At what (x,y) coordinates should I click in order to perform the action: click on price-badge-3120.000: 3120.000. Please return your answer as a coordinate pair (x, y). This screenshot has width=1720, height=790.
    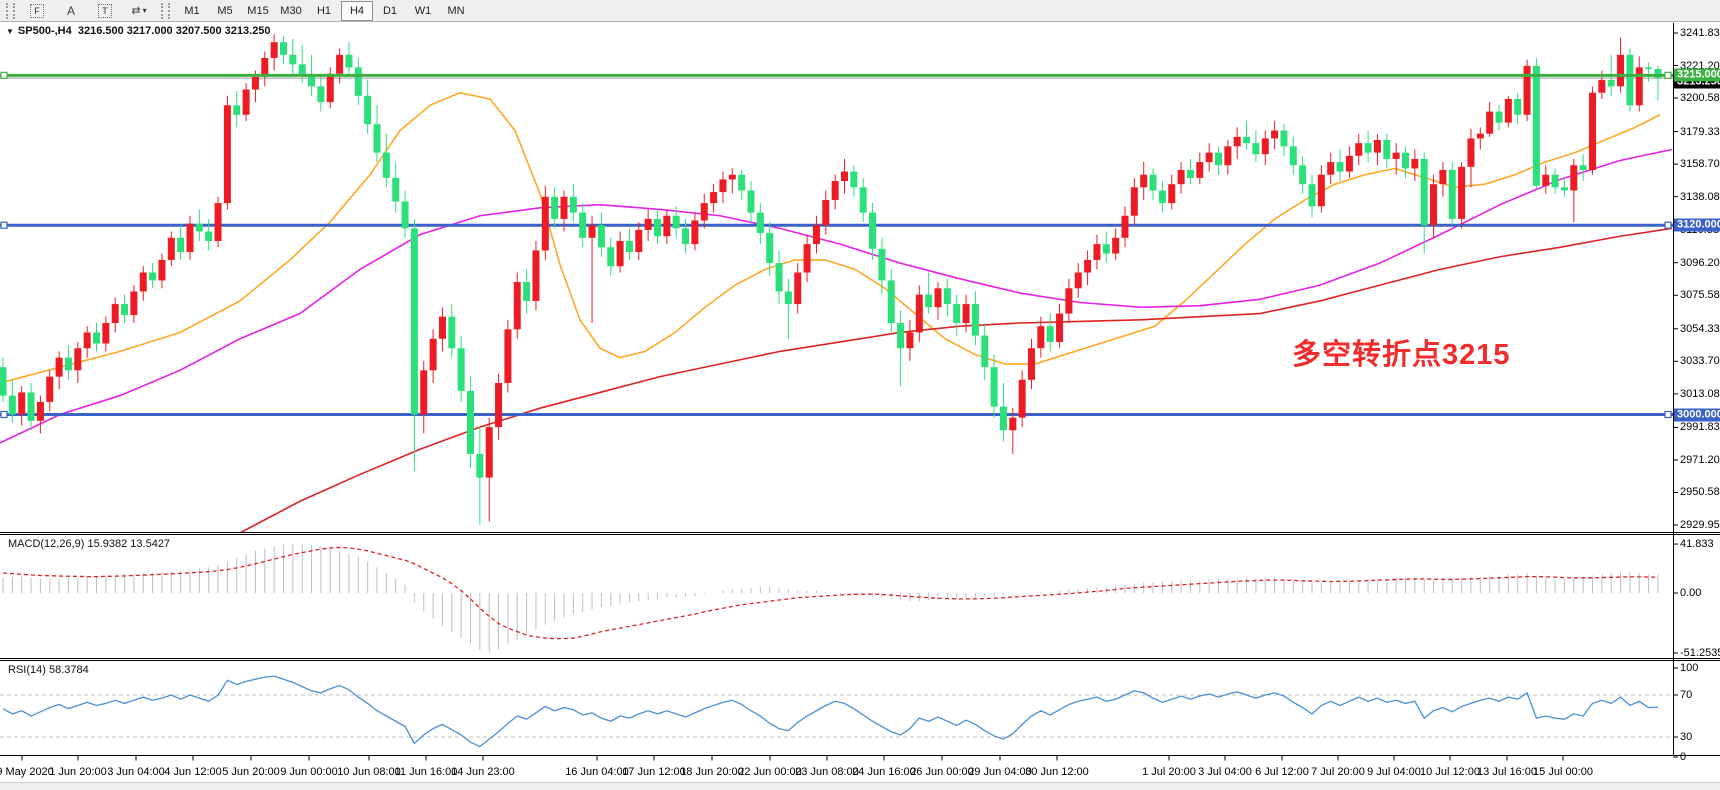
    Looking at the image, I should click on (1697, 225).